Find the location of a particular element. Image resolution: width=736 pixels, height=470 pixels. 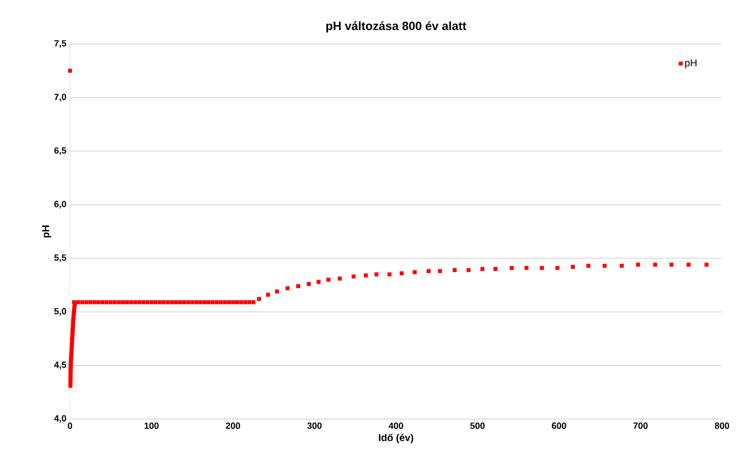

x-tick-label: 700 is located at coordinates (640, 425).